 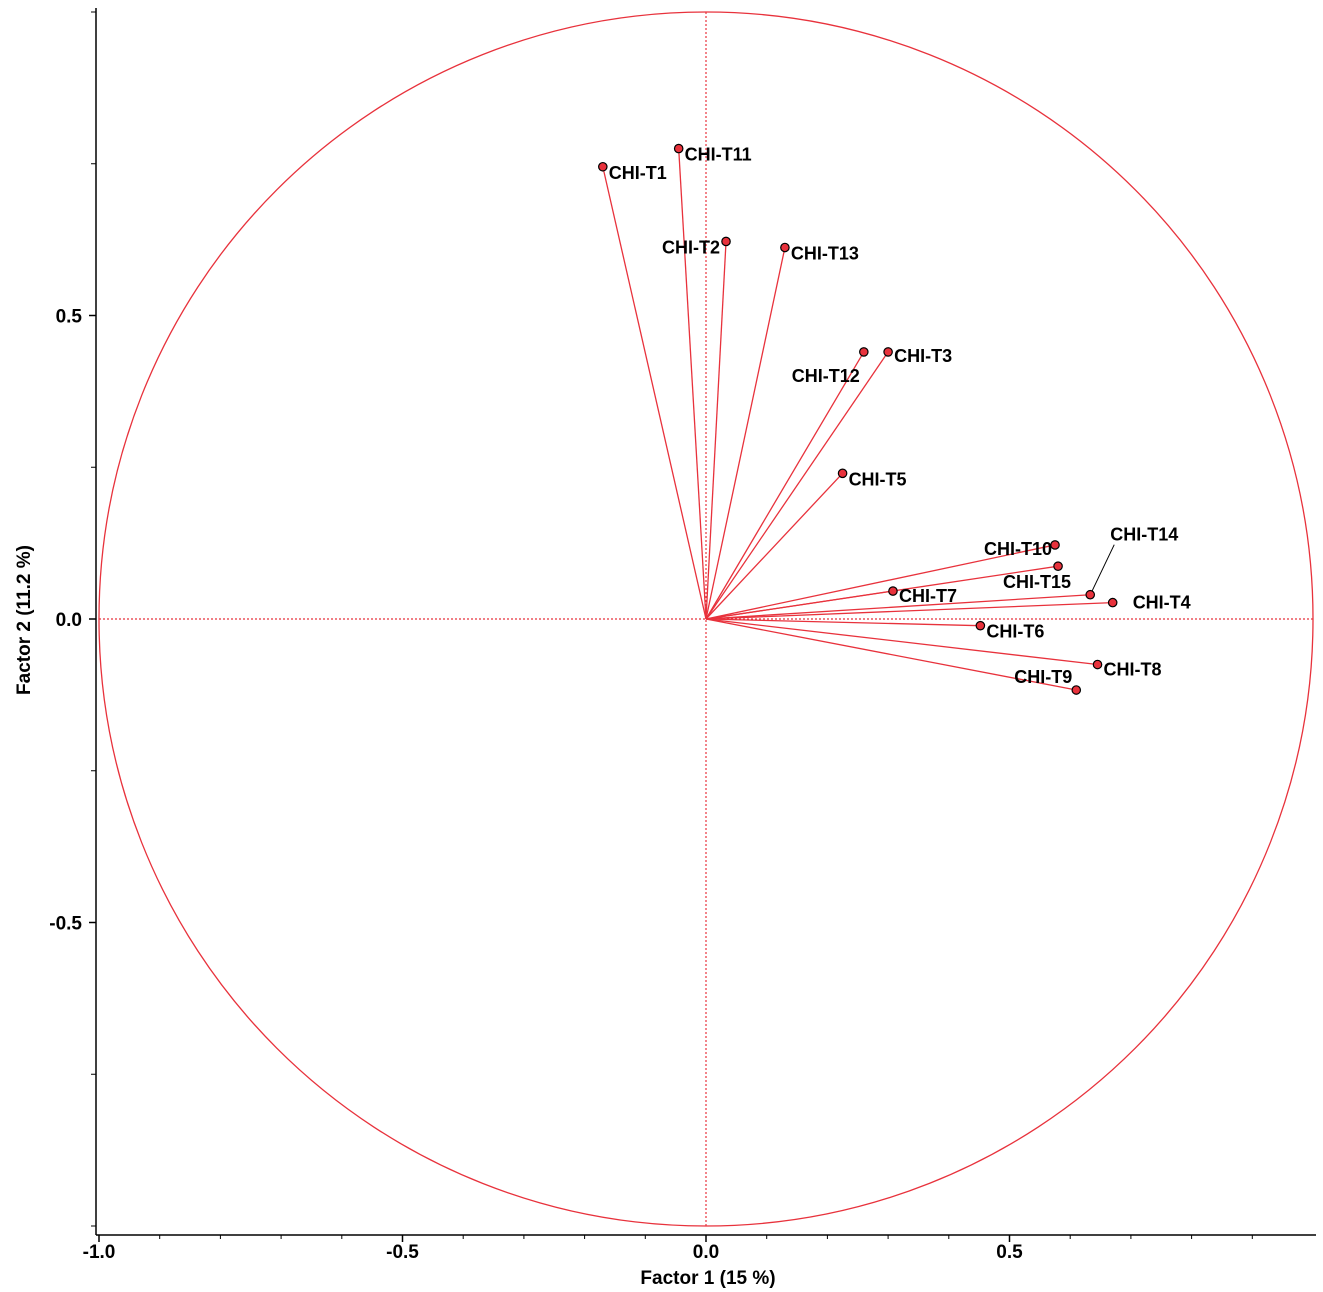 I want to click on point-chi-t8, so click(x=1097, y=664).